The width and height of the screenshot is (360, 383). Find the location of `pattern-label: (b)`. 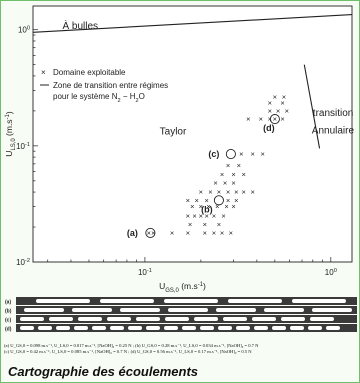

pattern-label: (b) is located at coordinates (8, 312).